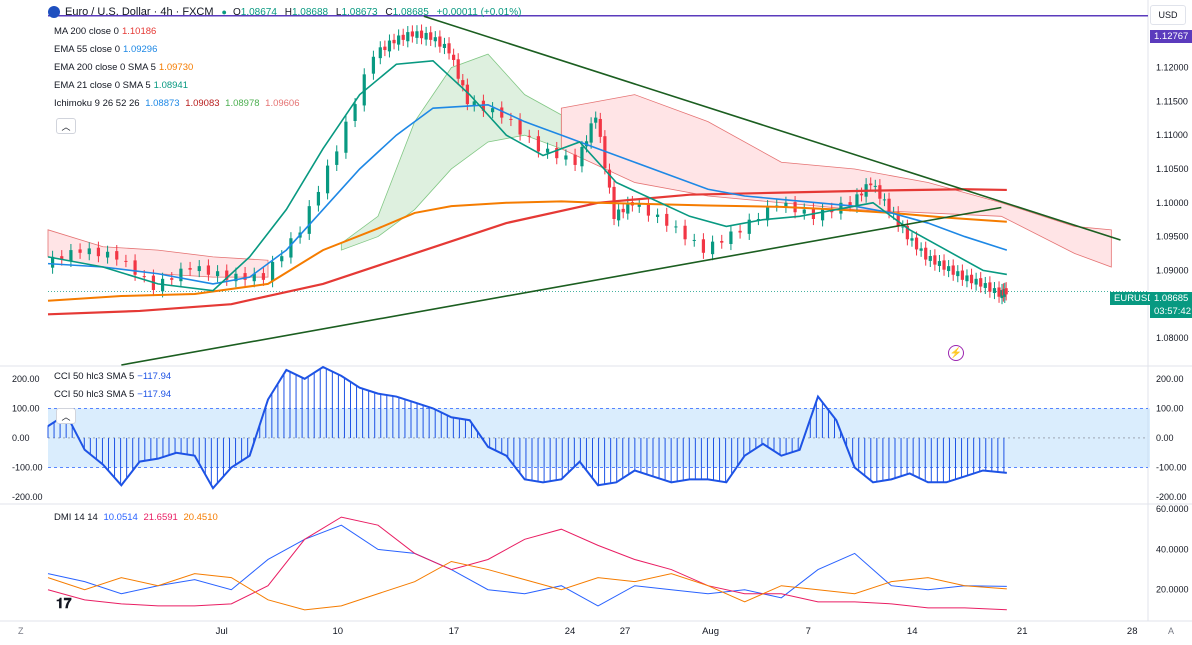  Describe the element at coordinates (956, 353) in the screenshot. I see `lightning-icon: ⚡` at that location.